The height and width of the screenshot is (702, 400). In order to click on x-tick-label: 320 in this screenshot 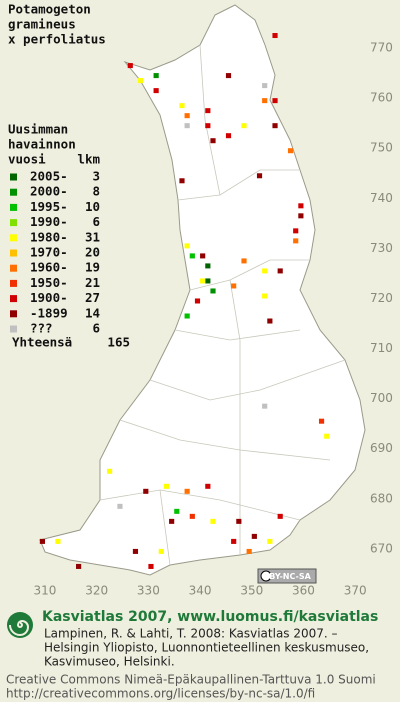, I will do `click(96, 591)`.